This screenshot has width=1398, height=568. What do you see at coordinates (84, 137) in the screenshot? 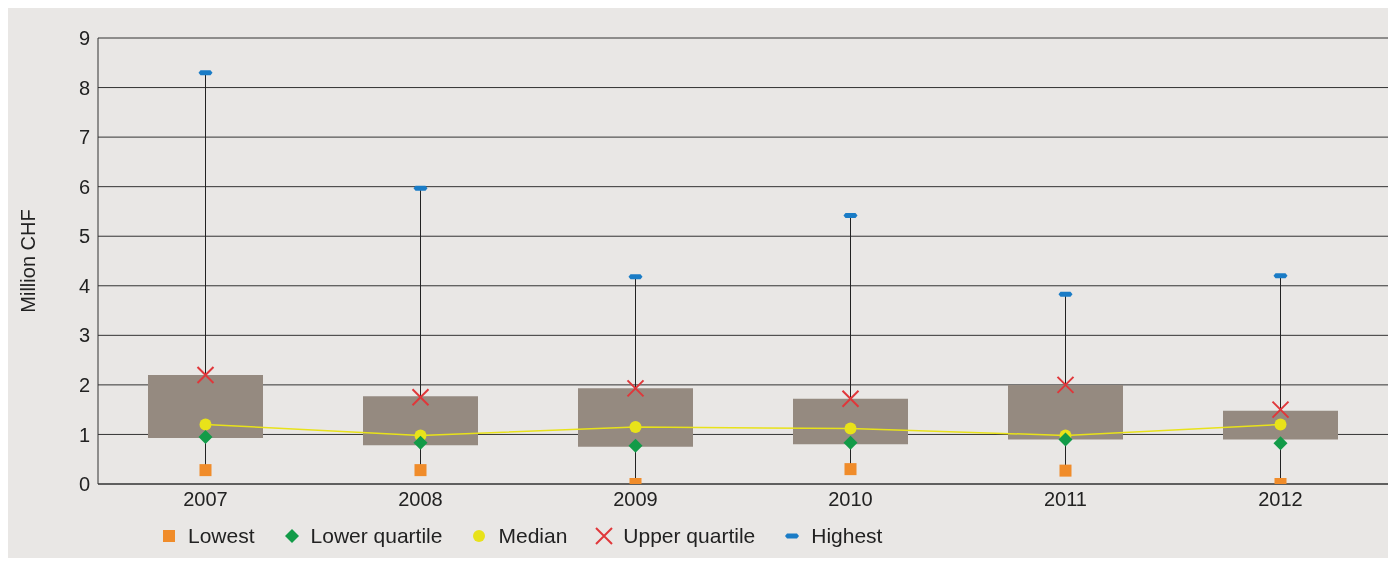
I see `y-tick-label: 7` at bounding box center [84, 137].